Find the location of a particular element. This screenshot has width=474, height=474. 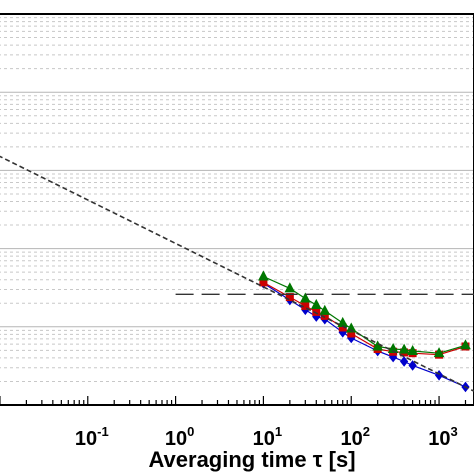

data-point-square is located at coordinates (289, 297).